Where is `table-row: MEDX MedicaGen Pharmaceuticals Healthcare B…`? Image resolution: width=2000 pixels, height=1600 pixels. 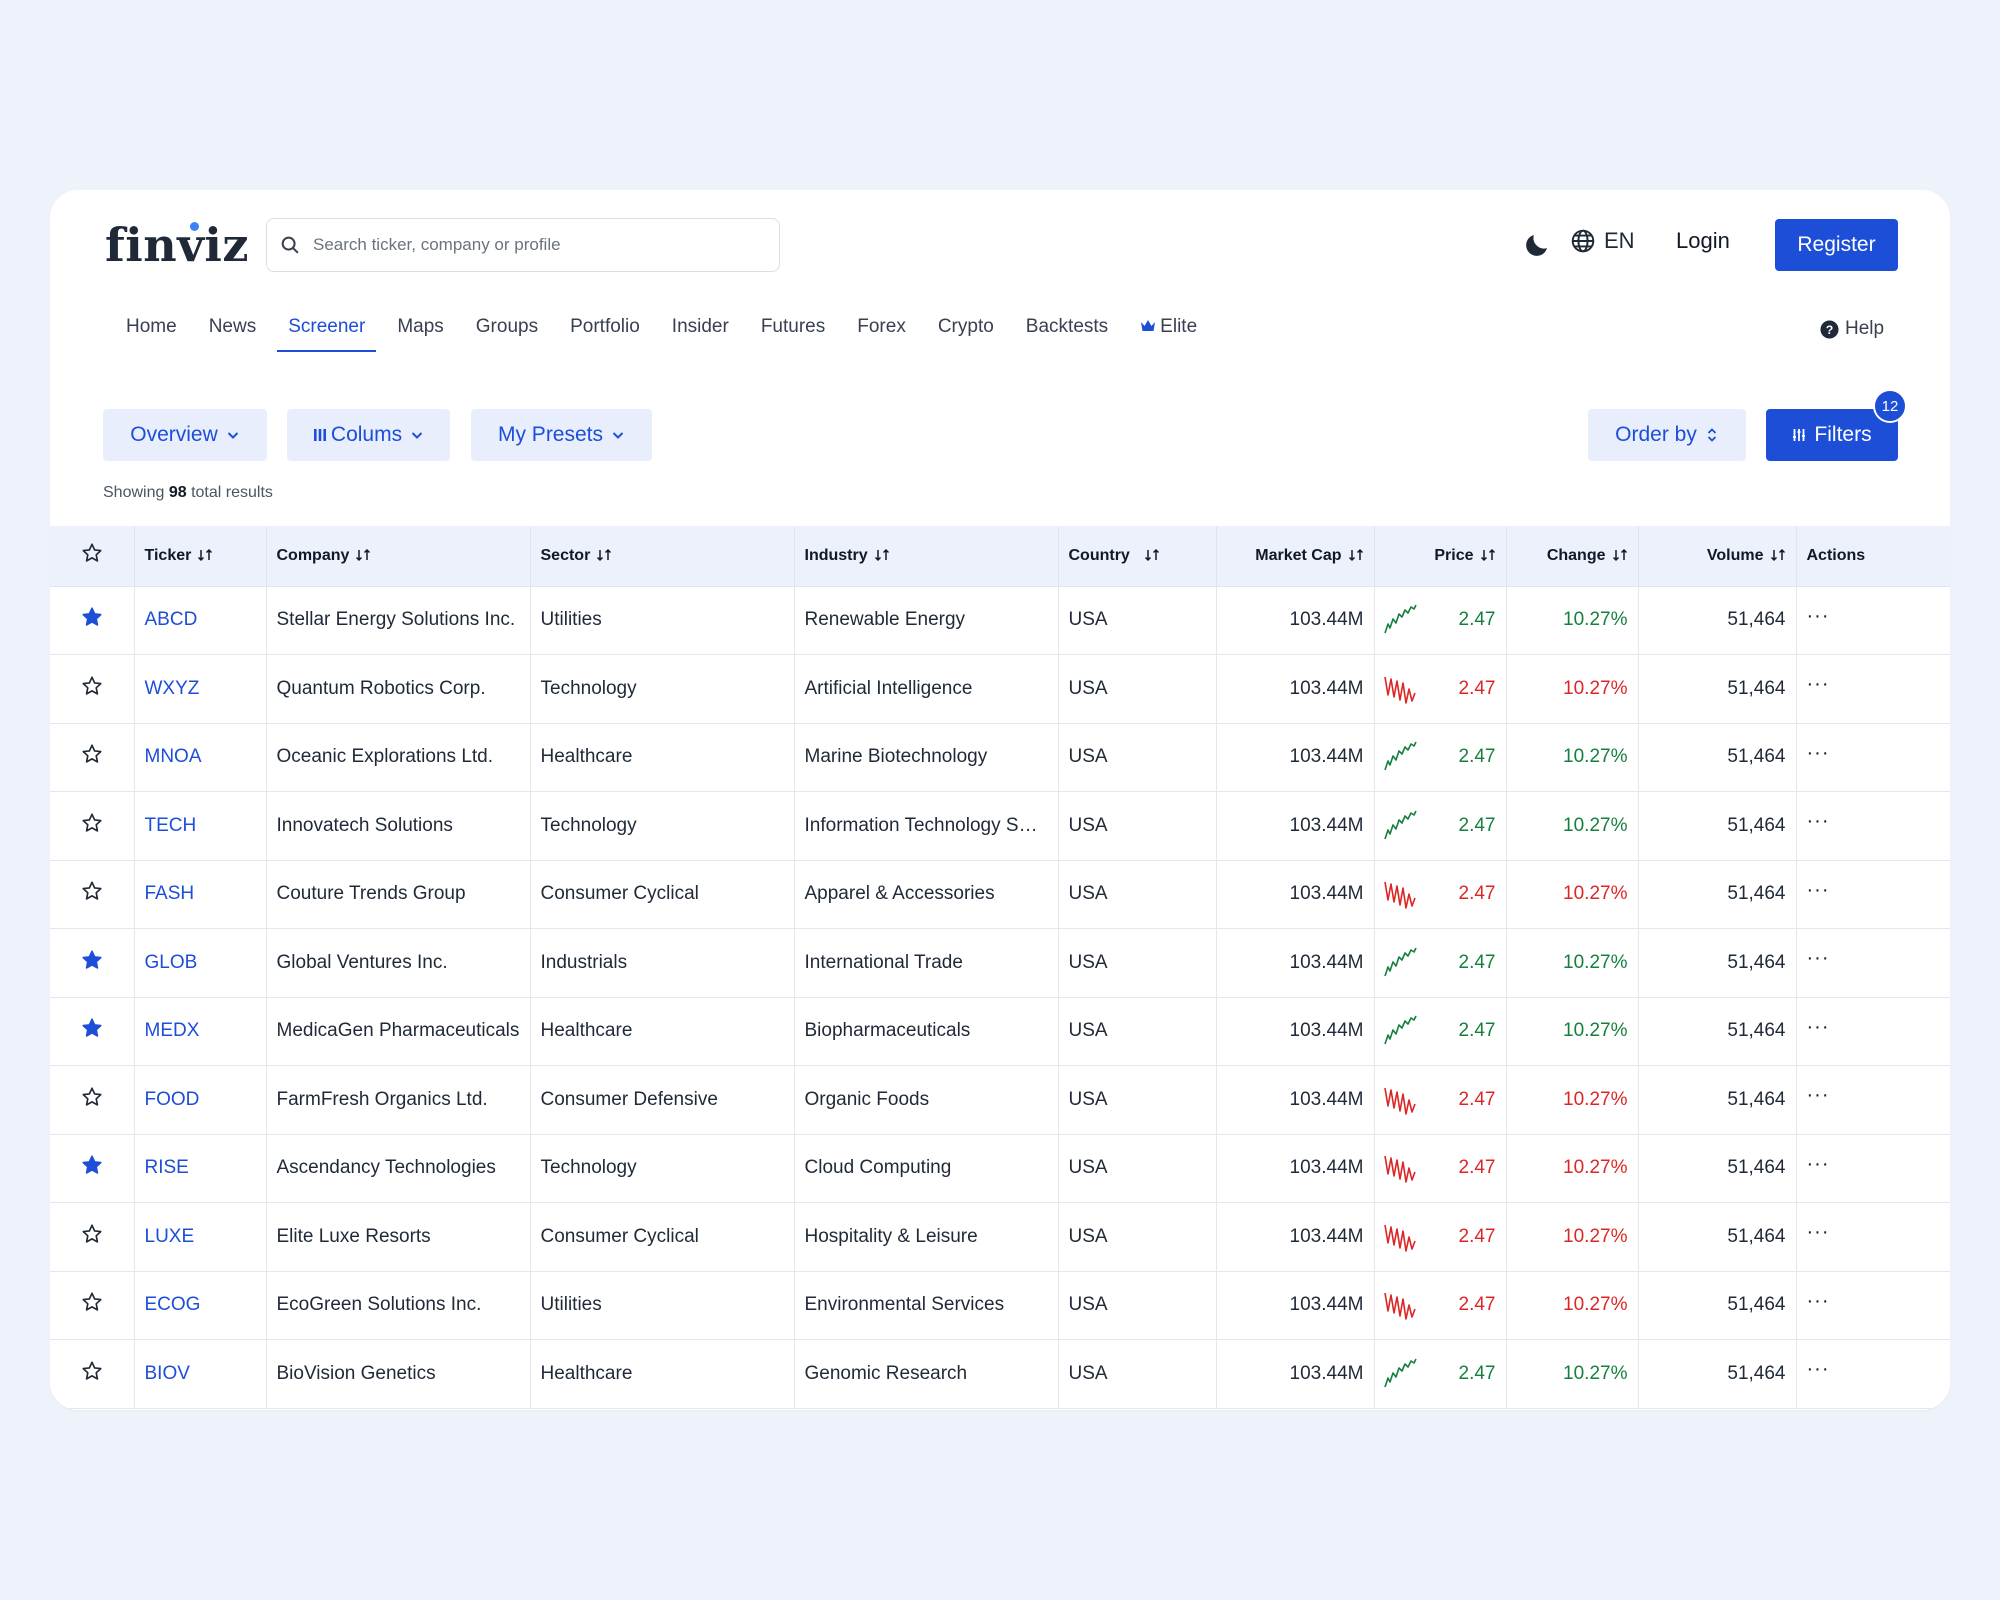 table-row: MEDX MedicaGen Pharmaceuticals Healthcare B… is located at coordinates (1000, 1031).